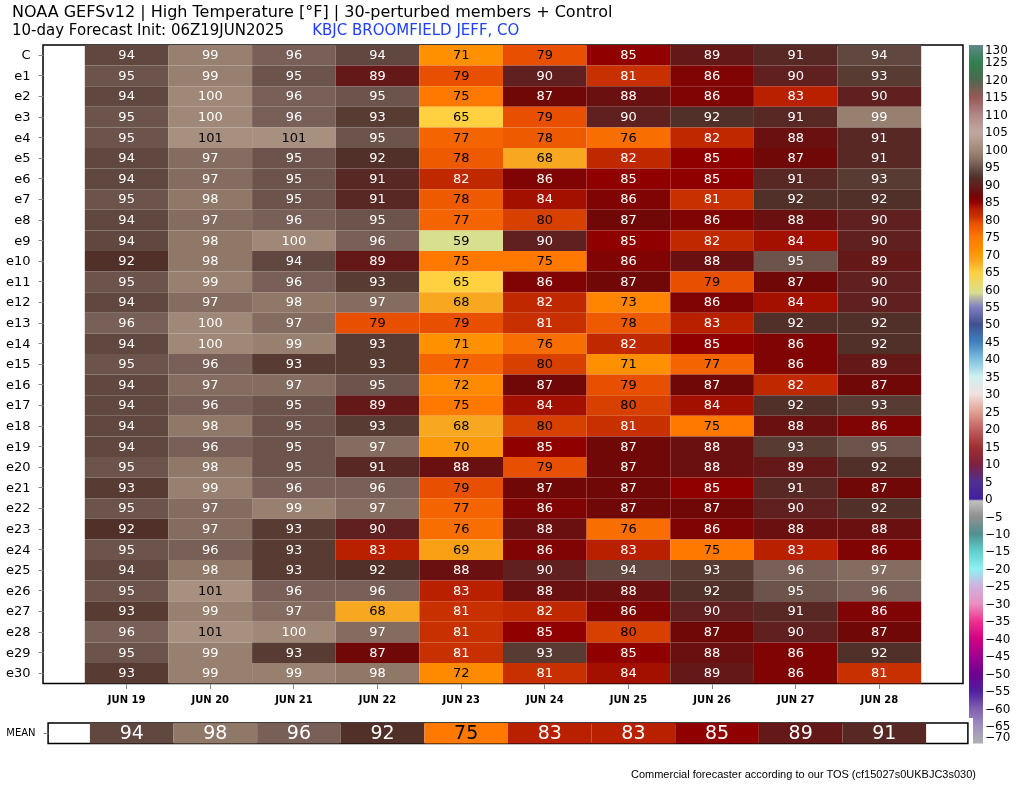 Image resolution: width=1024 pixels, height=788 pixels. Describe the element at coordinates (993, 359) in the screenshot. I see `color-bar-label: 40` at that location.